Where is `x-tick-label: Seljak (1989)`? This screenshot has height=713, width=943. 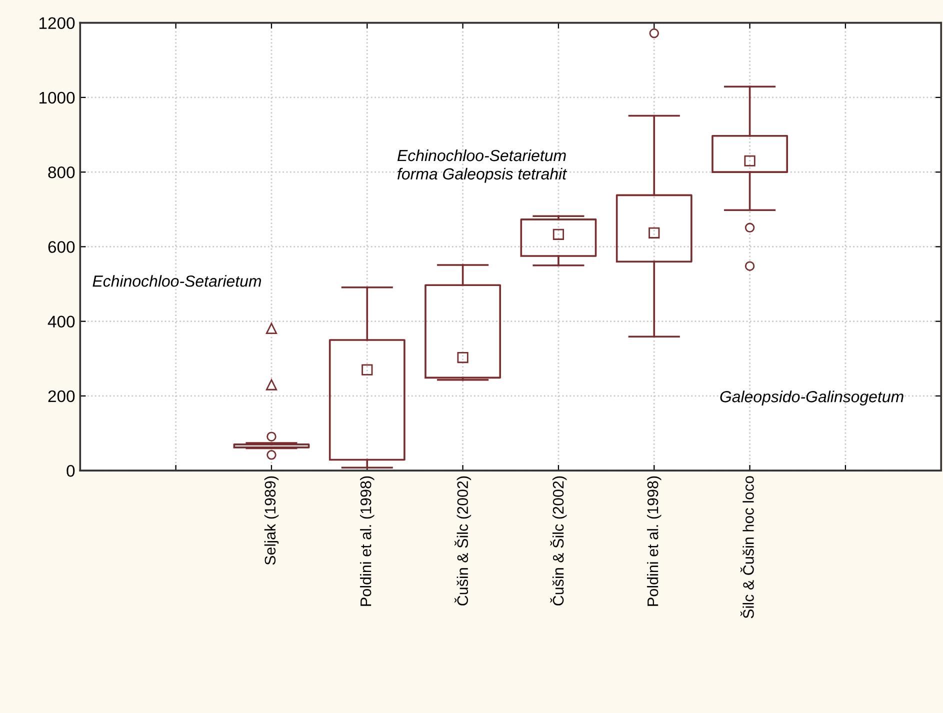 x-tick-label: Seljak (1989) is located at coordinates (271, 520).